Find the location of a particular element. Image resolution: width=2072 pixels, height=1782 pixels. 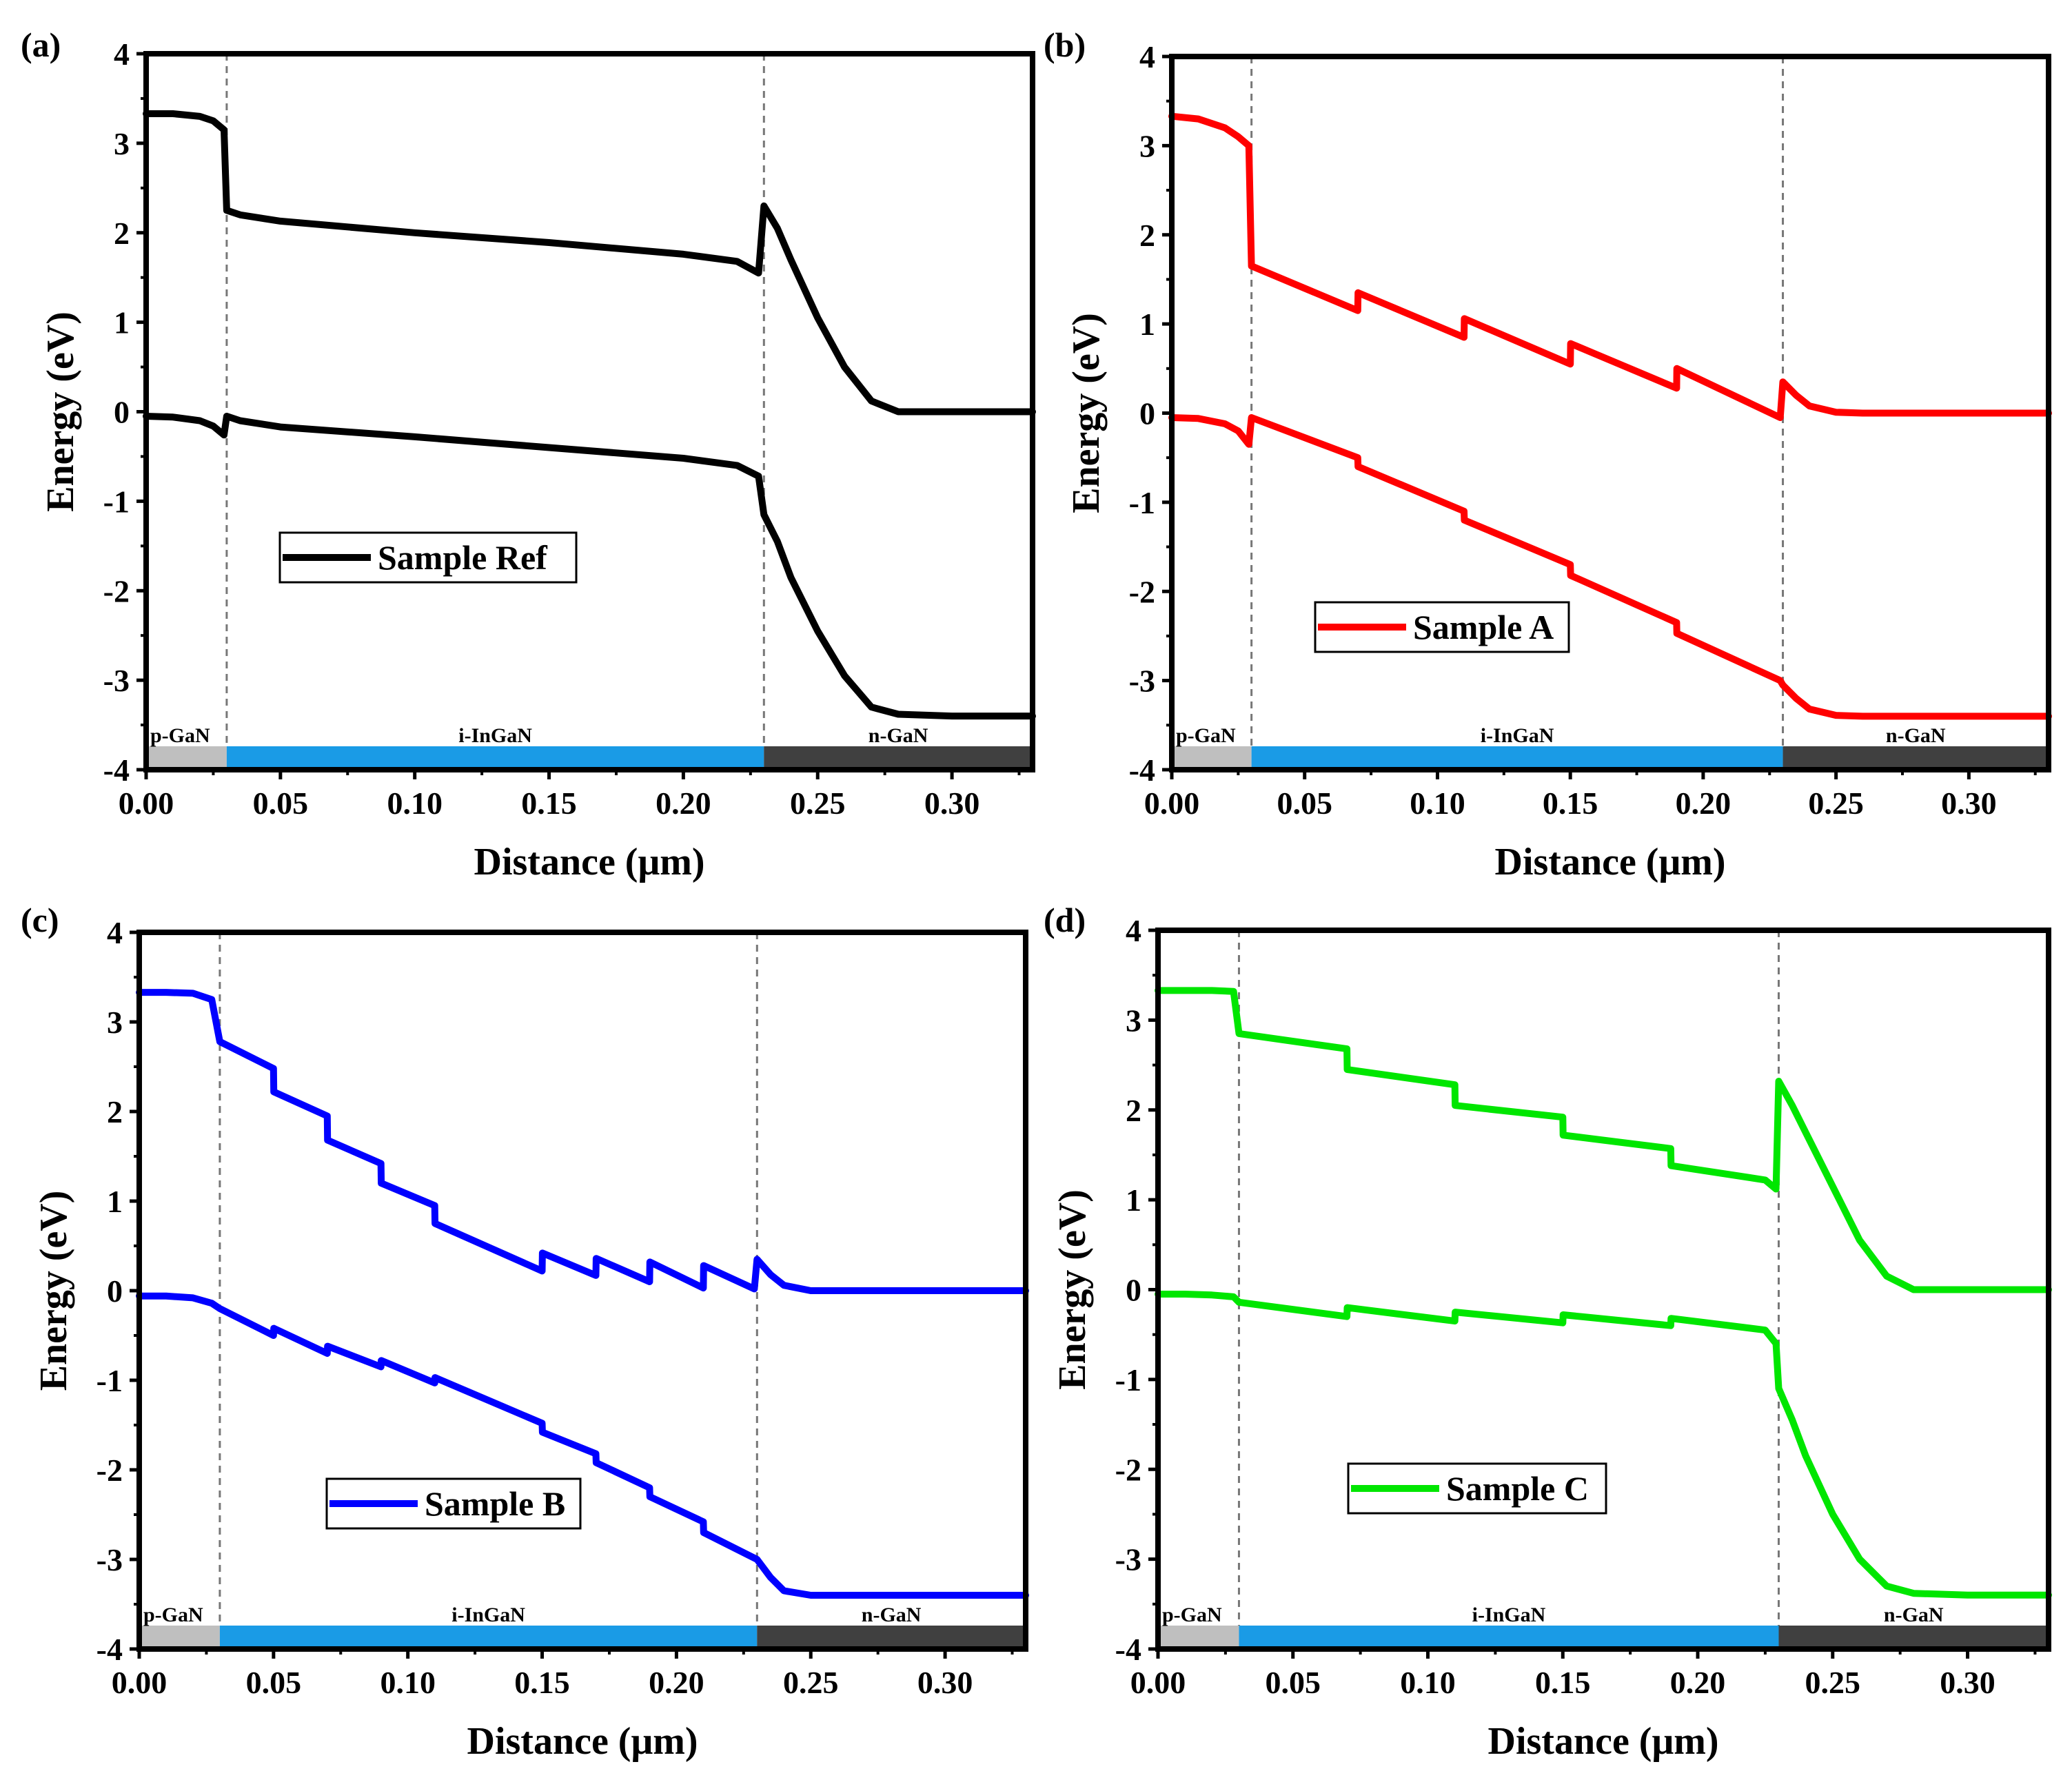

legend: Sample A is located at coordinates (1442, 627).